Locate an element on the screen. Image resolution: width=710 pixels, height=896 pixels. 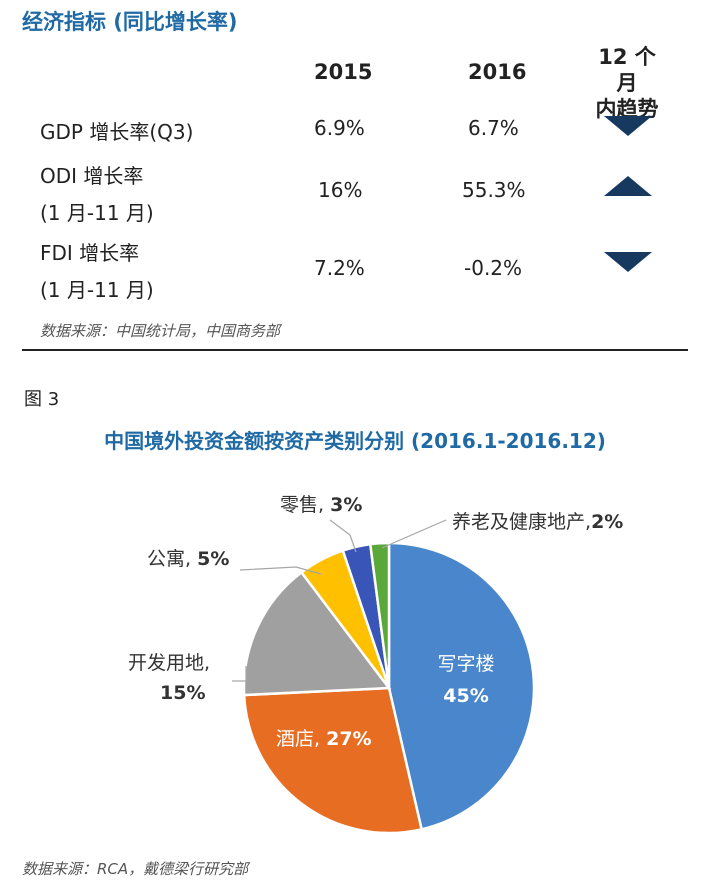
pie-slice-hotel is located at coordinates (333, 760).